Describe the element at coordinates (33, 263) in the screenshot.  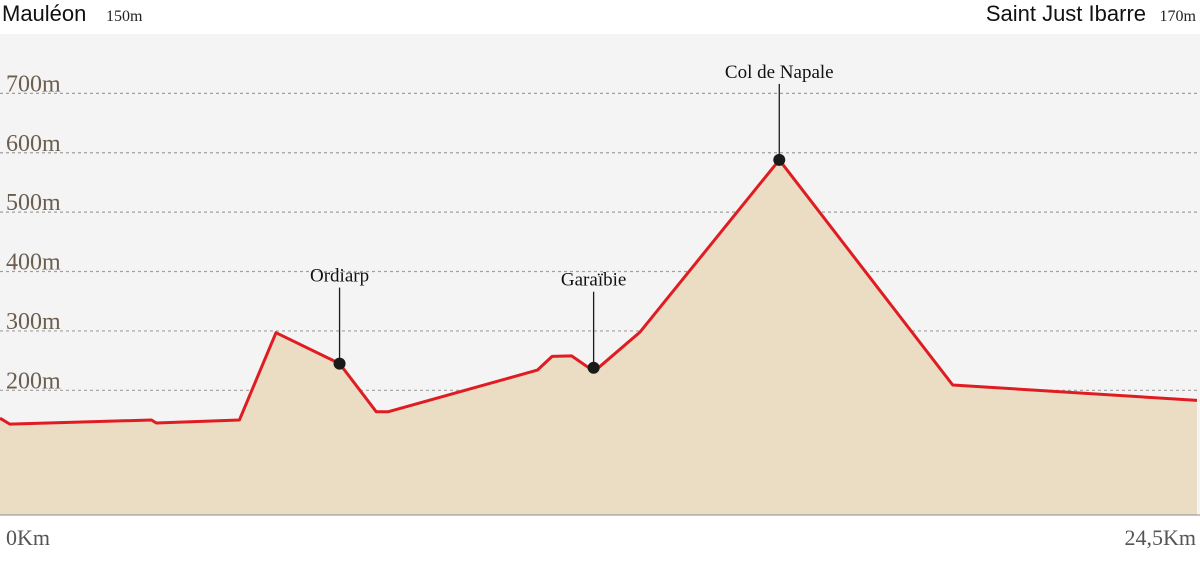
I see `y-tick-label: 400m` at that location.